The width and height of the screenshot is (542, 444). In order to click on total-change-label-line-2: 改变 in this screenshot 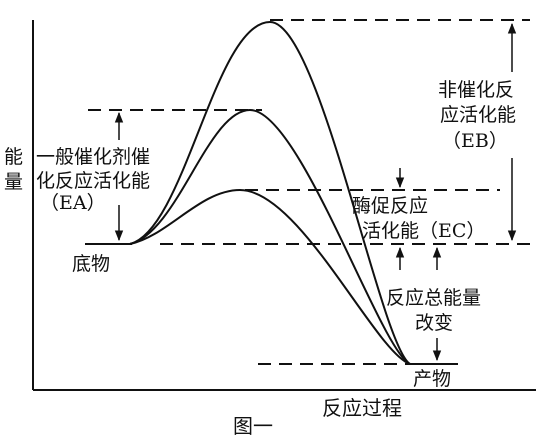, I will do `click(434, 323)`.